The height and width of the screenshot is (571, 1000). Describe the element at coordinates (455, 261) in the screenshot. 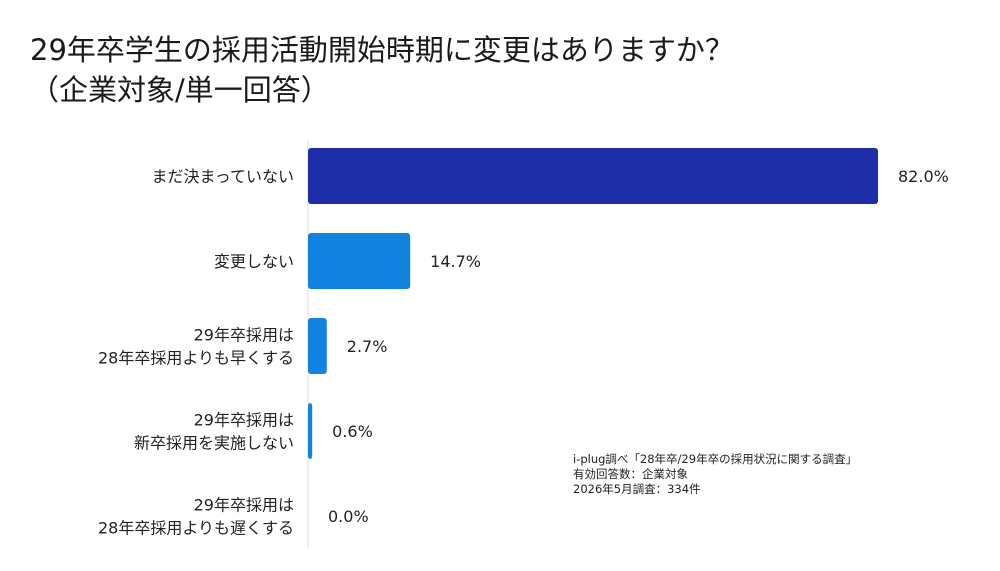

I see `value-label-1: 14.7%` at that location.